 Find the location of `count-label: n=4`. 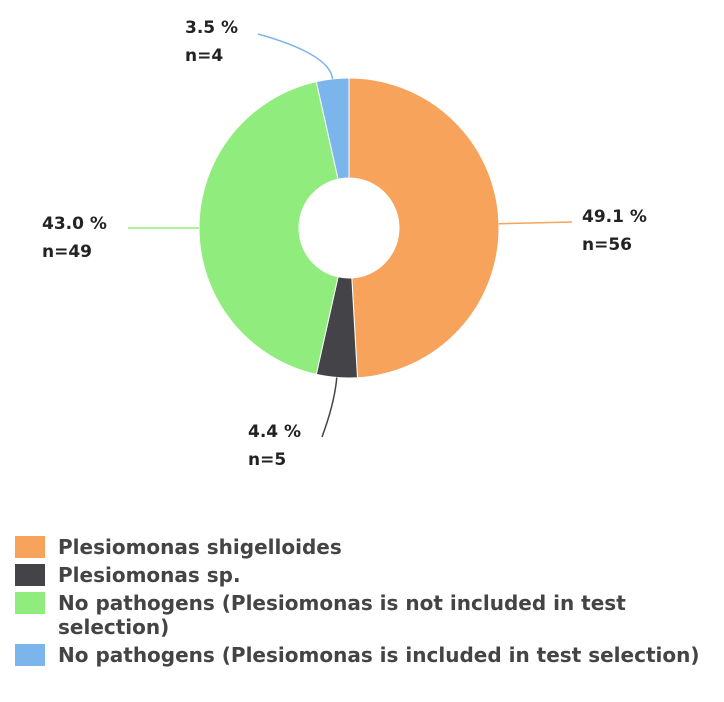

count-label: n=4 is located at coordinates (204, 56).